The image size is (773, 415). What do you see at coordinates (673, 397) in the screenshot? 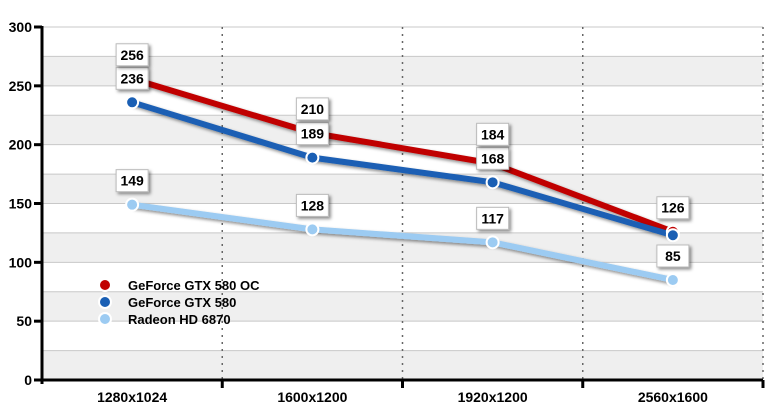
I see `x-tick-label: 2560x1600` at bounding box center [673, 397].